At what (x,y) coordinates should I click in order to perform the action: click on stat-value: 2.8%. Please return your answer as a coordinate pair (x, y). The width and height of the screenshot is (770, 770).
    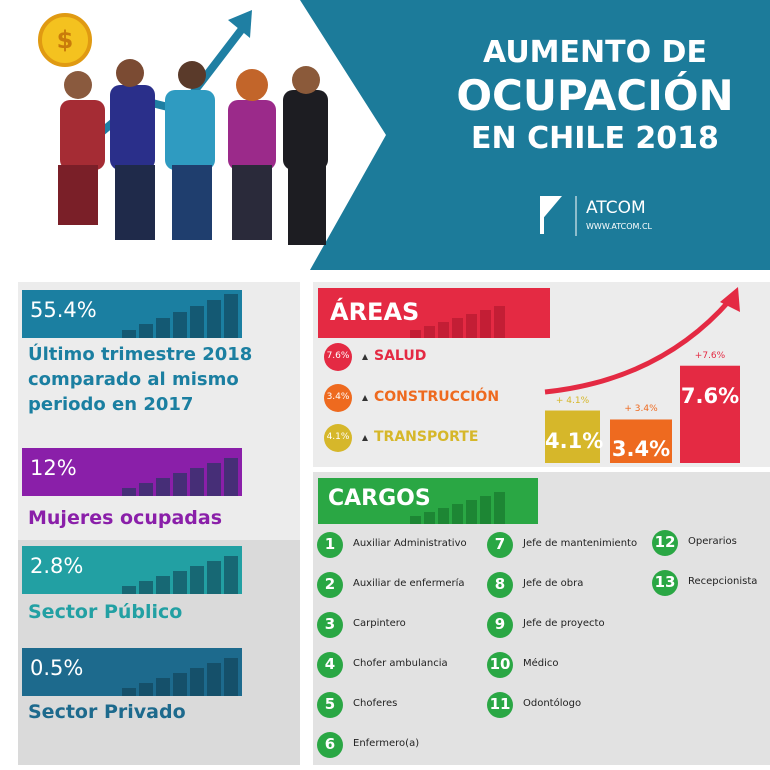
    Looking at the image, I should click on (57, 566).